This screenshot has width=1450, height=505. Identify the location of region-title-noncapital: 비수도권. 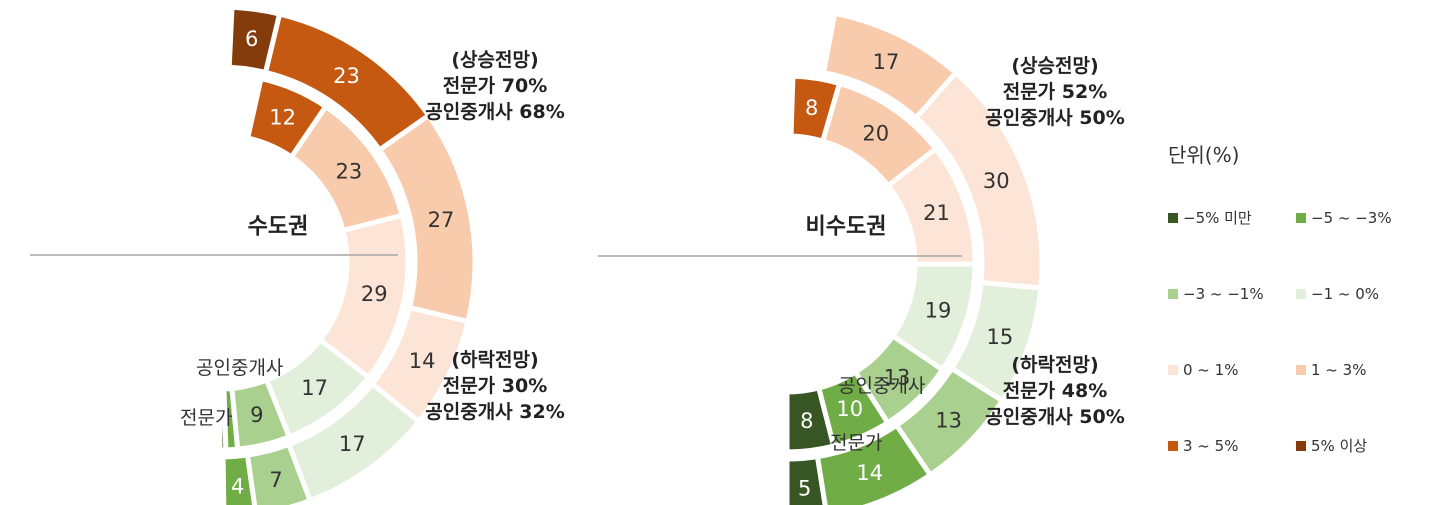
(846, 227).